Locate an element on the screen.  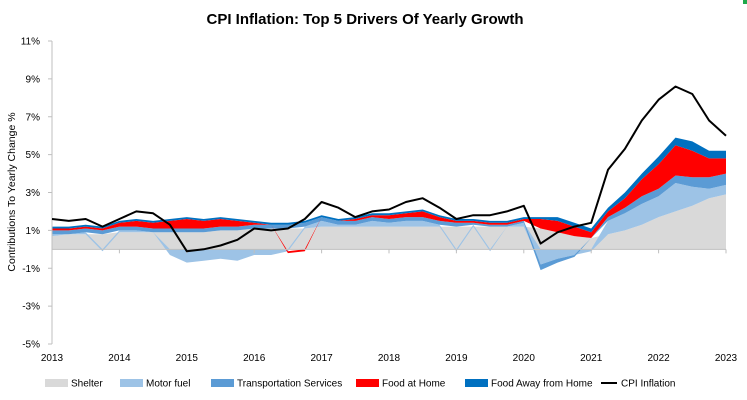
legend-swatch-shelter is located at coordinates (56, 383).